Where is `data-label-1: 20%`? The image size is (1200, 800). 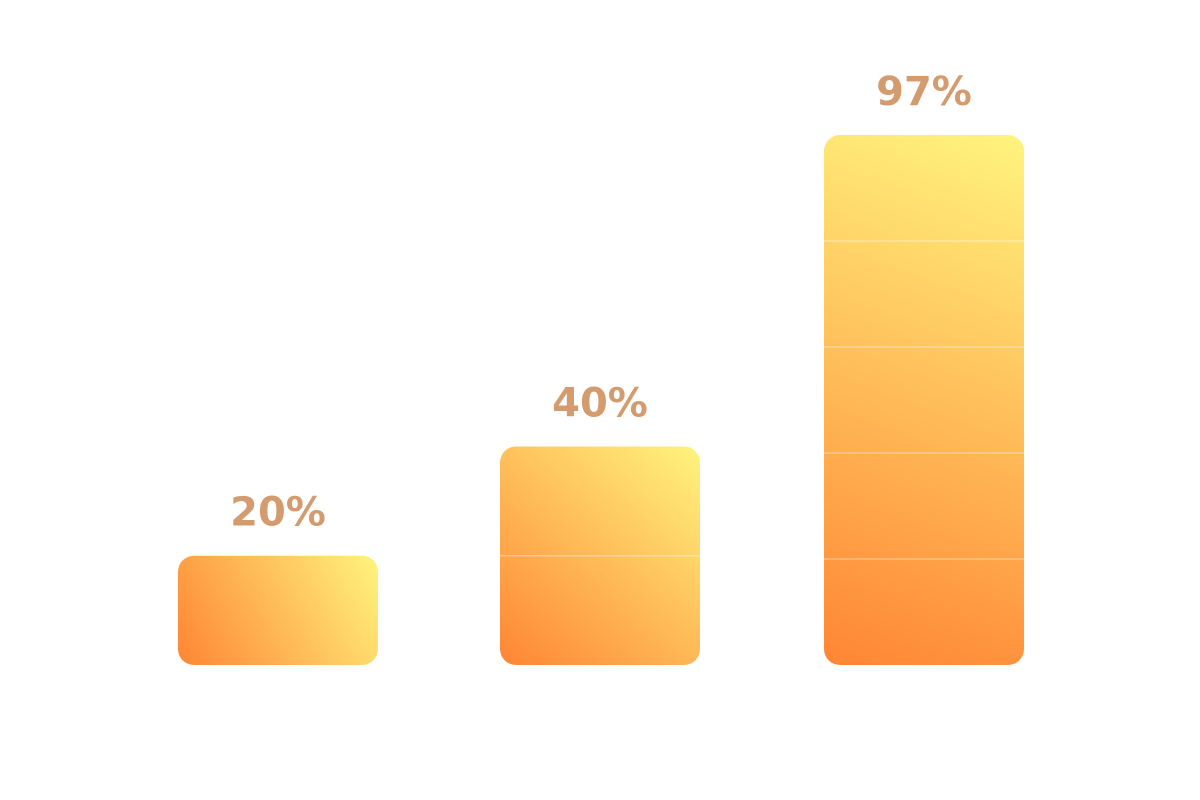 data-label-1: 20% is located at coordinates (278, 513).